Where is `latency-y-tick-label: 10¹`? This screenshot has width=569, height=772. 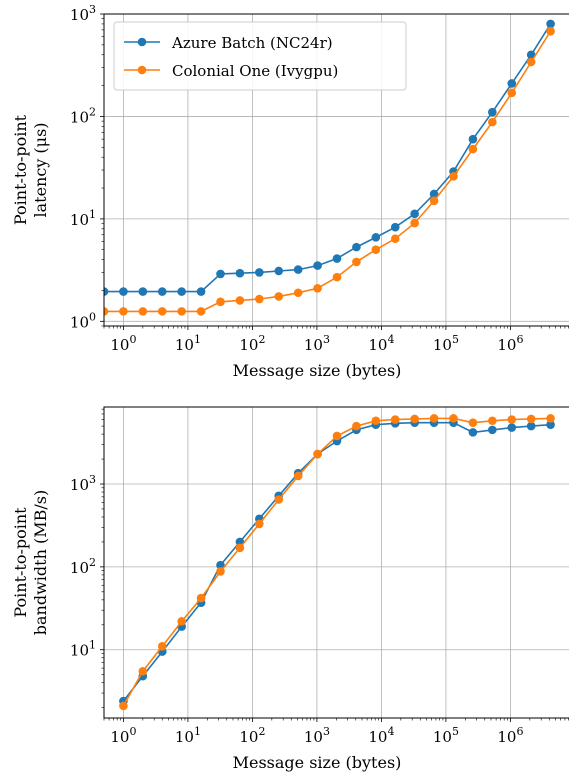 latency-y-tick-label: 10¹ is located at coordinates (83, 218).